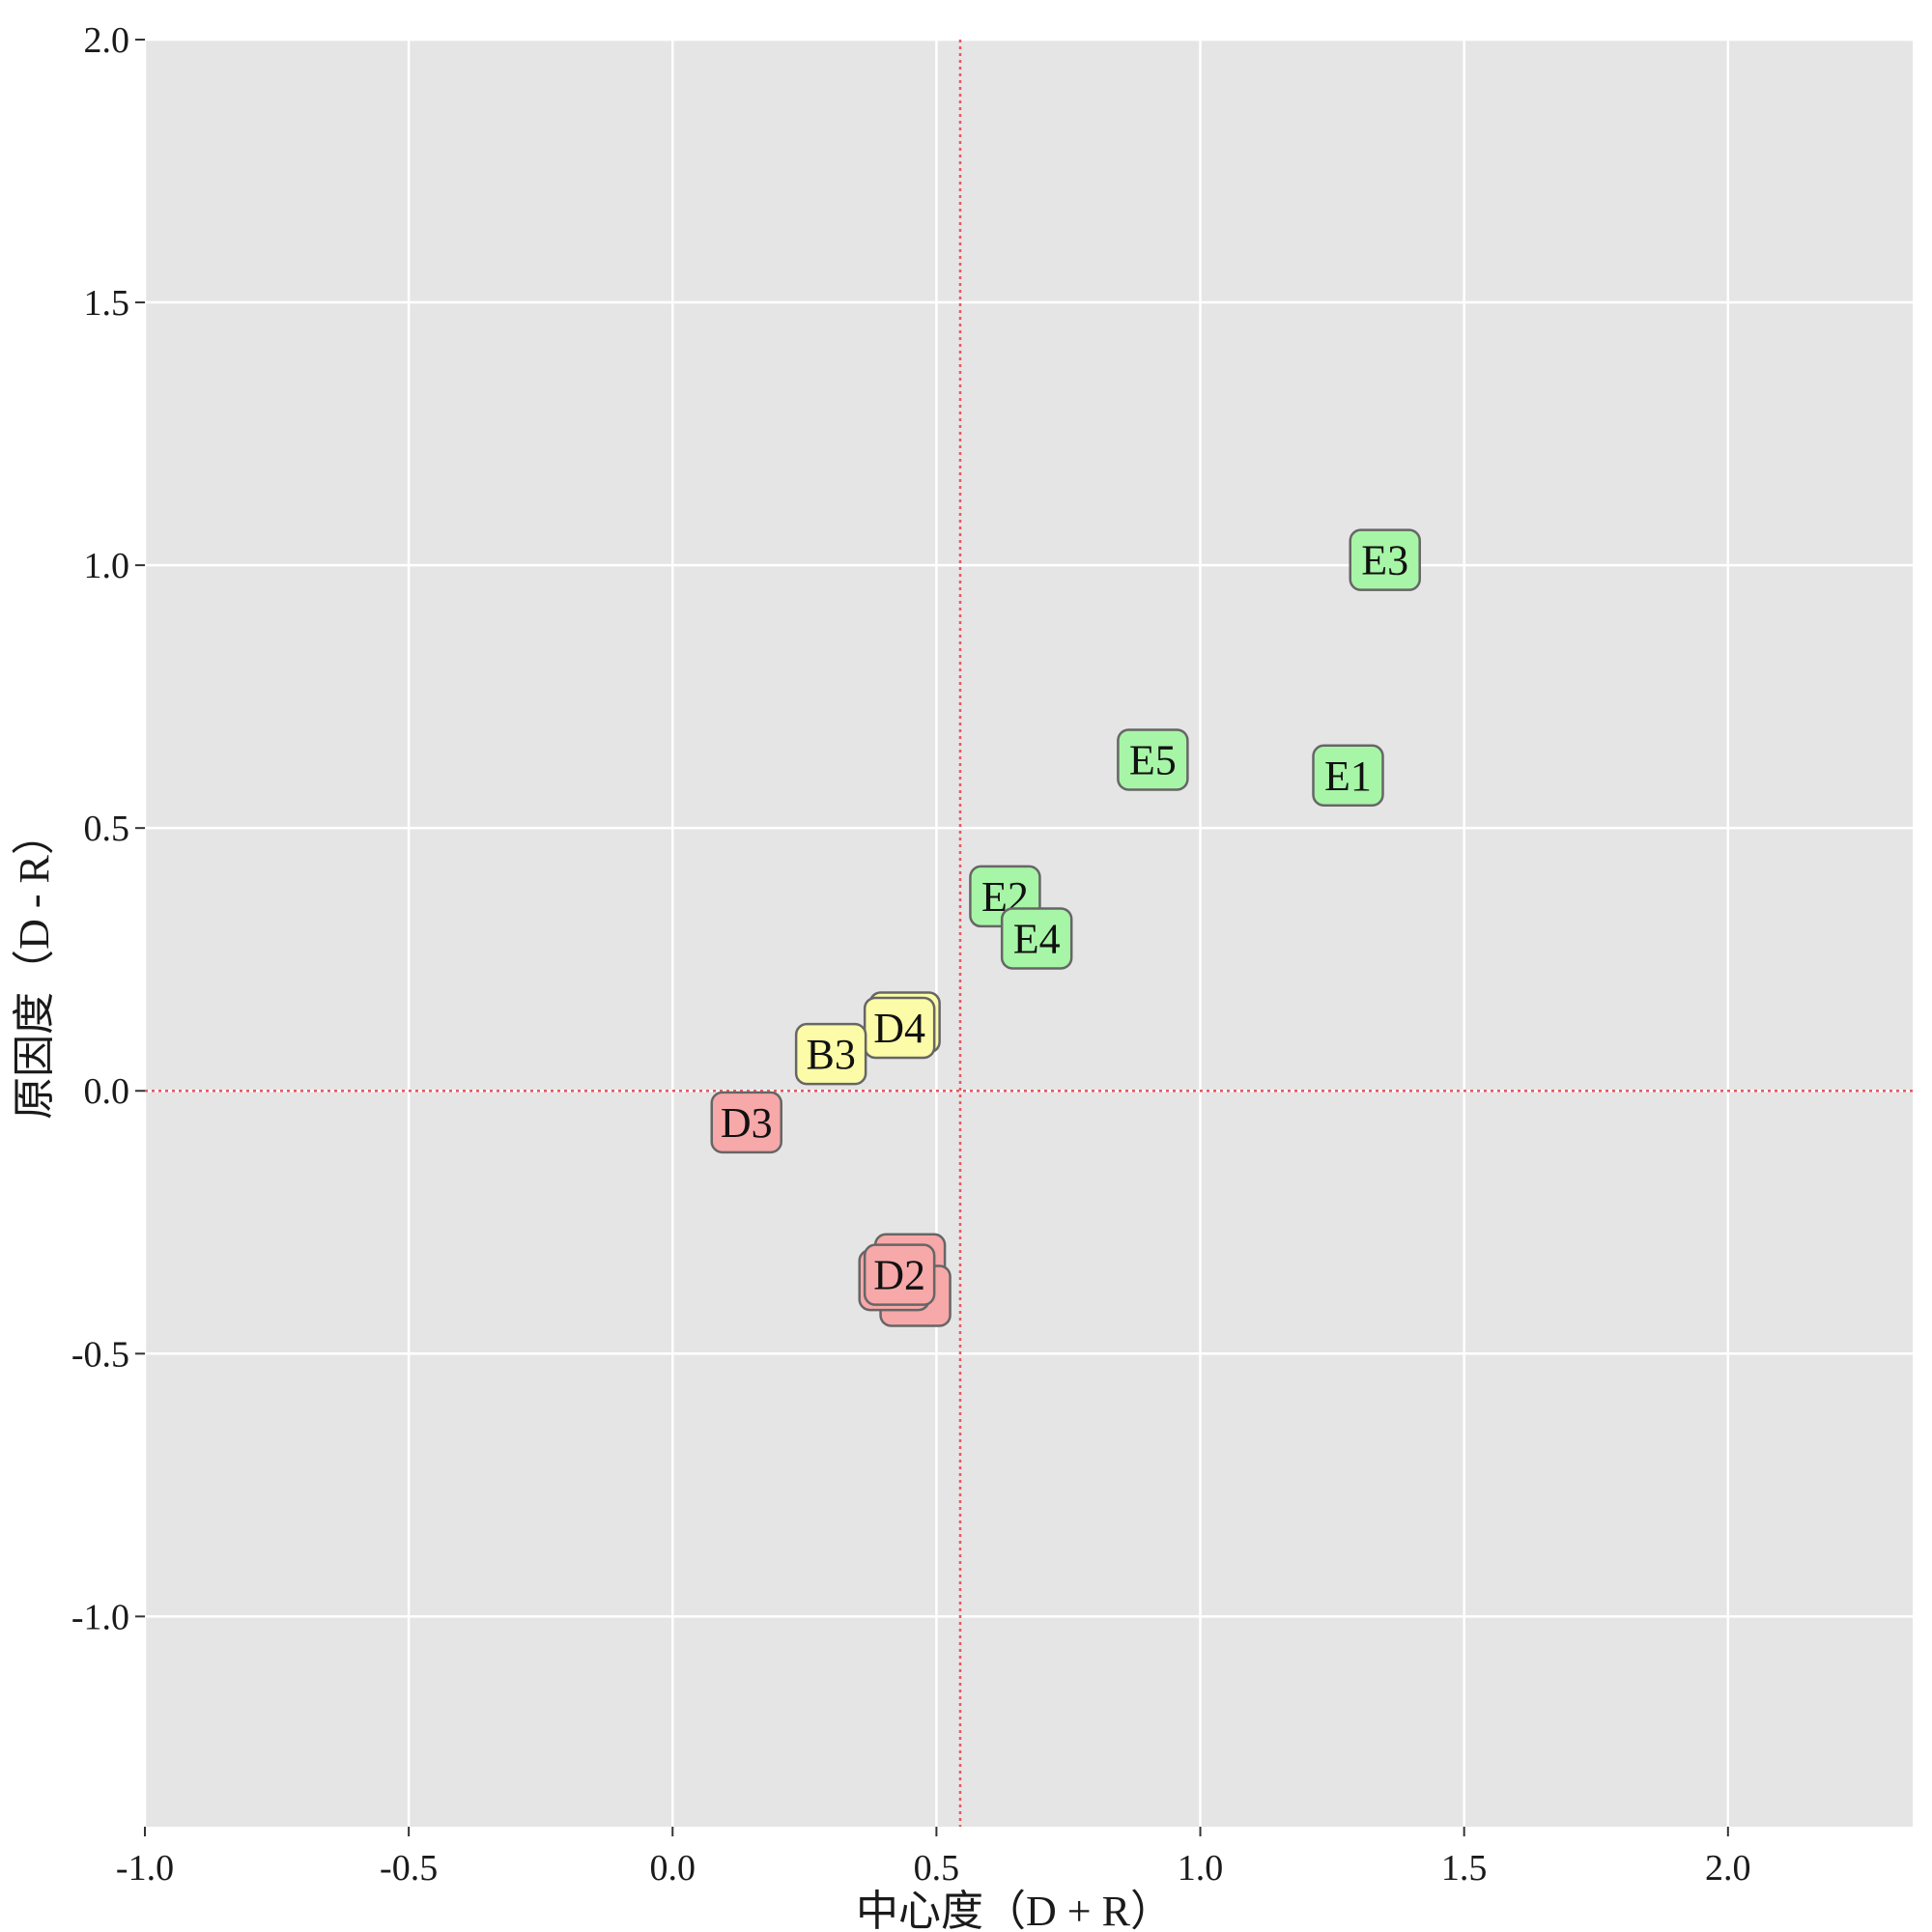 The image size is (1932, 1932). I want to click on data-point-label: E3, so click(1384, 560).